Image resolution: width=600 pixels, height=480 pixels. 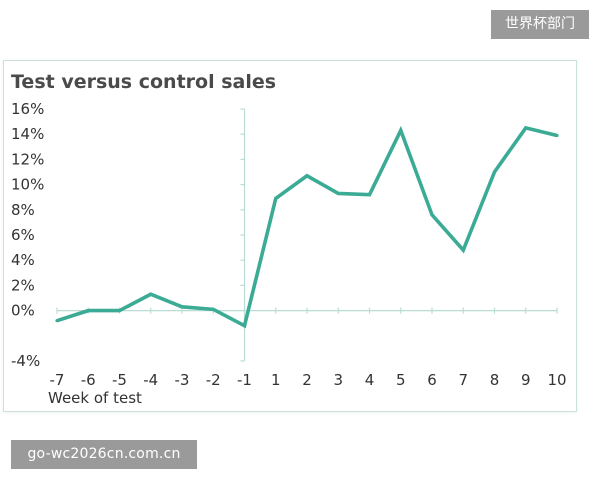 What do you see at coordinates (104, 454) in the screenshot?
I see `watermark-bottom: go-wc2026cn.com.cn` at bounding box center [104, 454].